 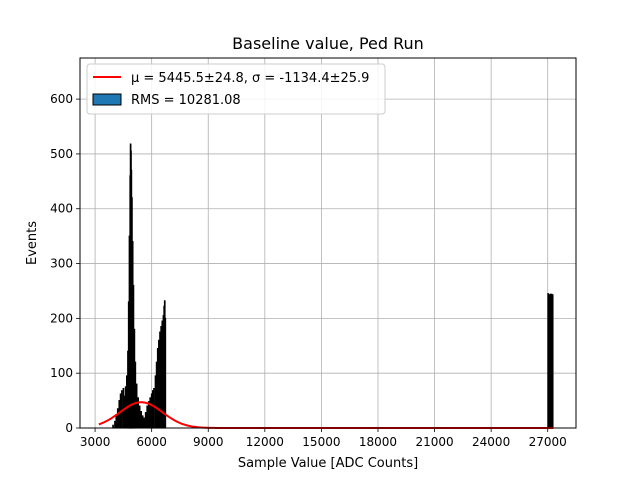 What do you see at coordinates (328, 463) in the screenshot?
I see `x-axis-label: Sample Value [ADC Counts]` at bounding box center [328, 463].